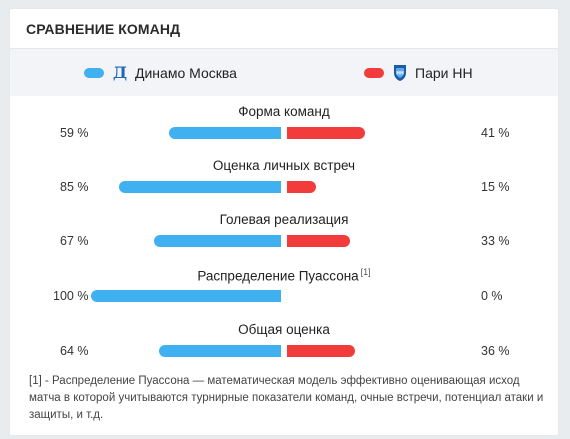 Image resolution: width=570 pixels, height=439 pixels. I want to click on away-team-legend: НН Пари НН, so click(418, 72).